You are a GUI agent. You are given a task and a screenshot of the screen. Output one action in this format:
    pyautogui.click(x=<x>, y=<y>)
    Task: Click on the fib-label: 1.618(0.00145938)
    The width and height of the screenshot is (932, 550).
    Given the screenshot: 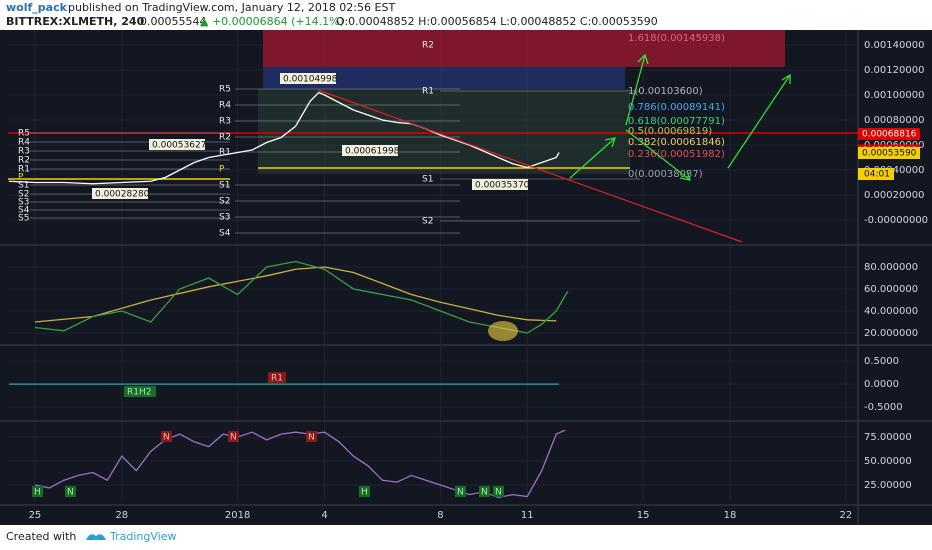 What is the action you would take?
    pyautogui.click(x=676, y=38)
    